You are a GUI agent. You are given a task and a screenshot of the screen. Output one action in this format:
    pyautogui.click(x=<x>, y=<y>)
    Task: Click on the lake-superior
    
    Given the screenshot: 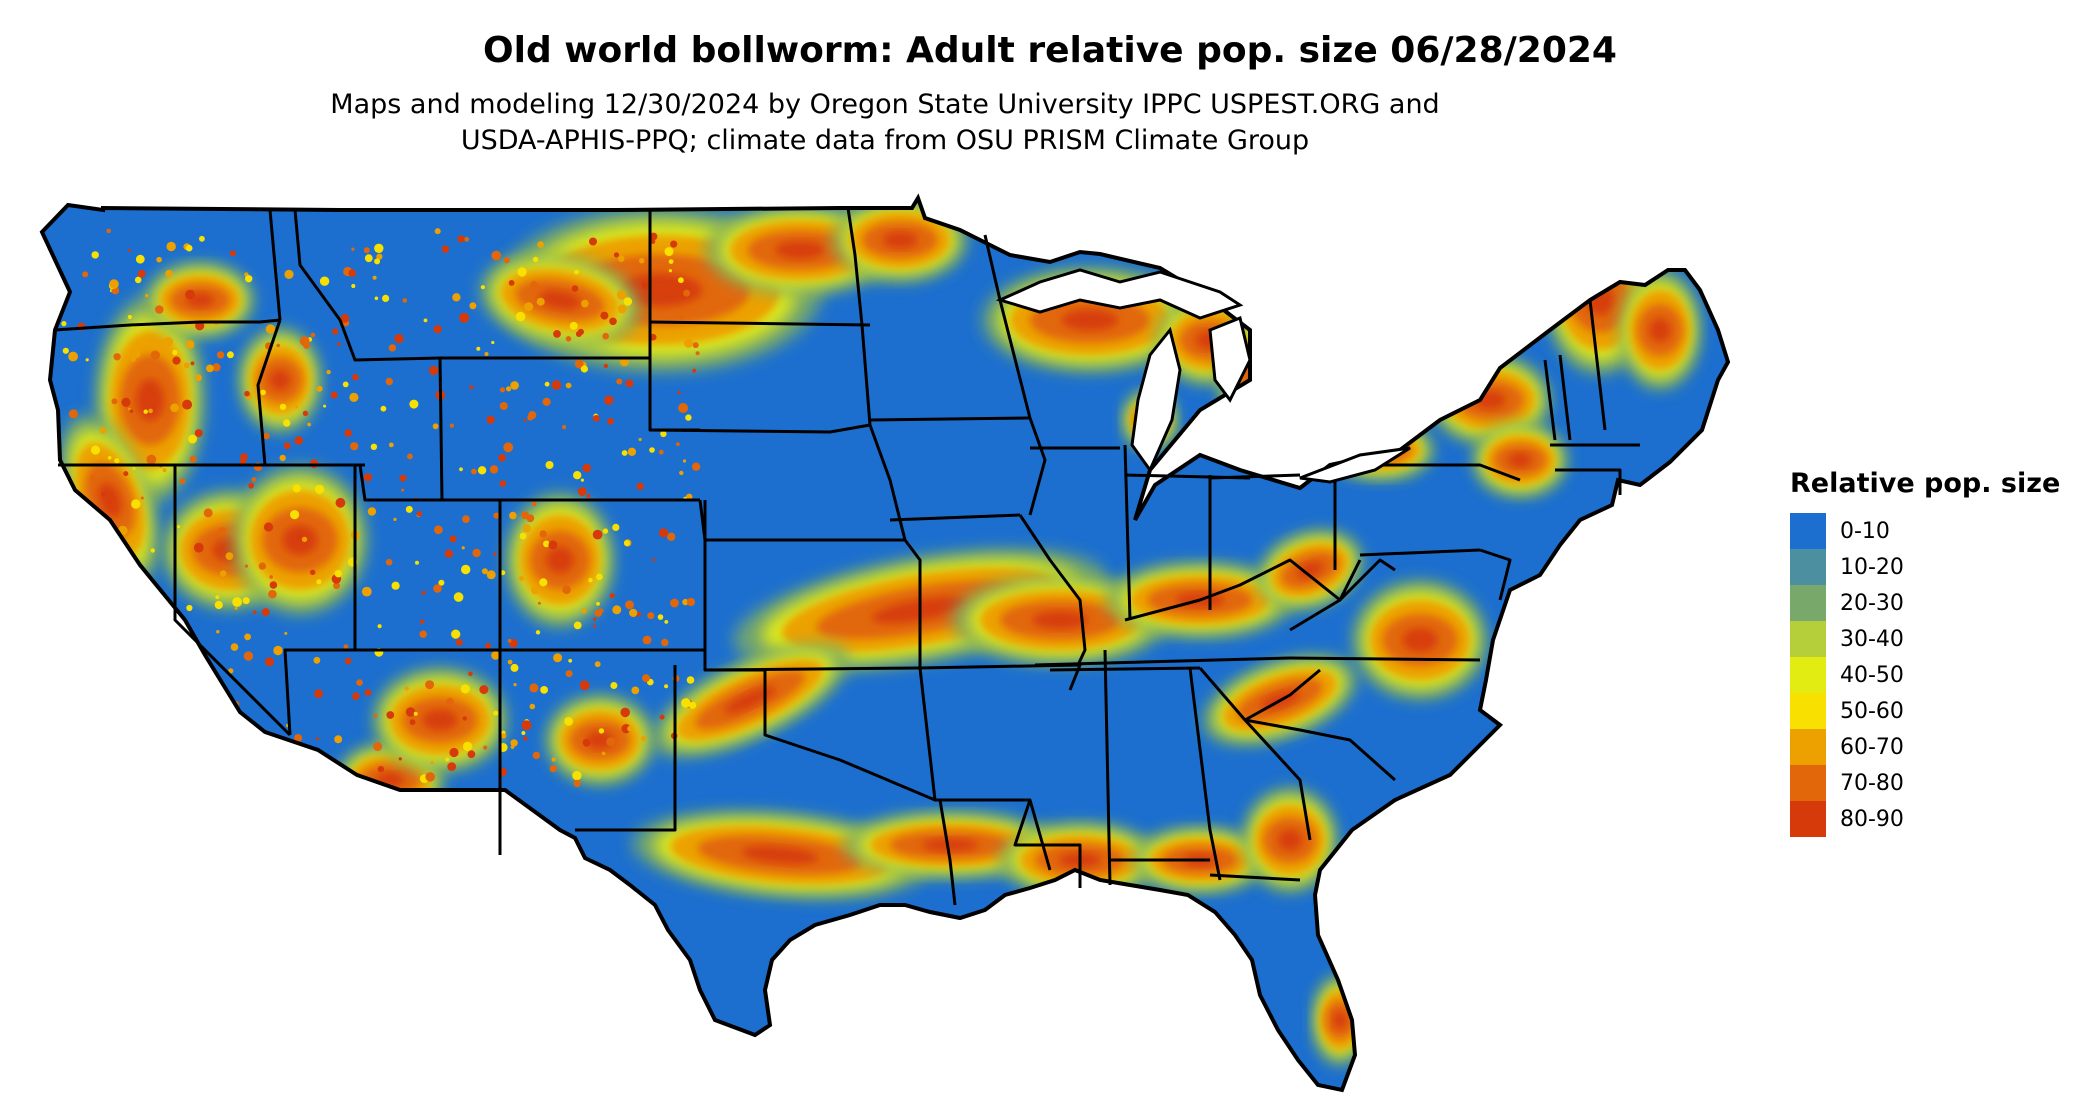 What is the action you would take?
    pyautogui.click(x=1119, y=294)
    